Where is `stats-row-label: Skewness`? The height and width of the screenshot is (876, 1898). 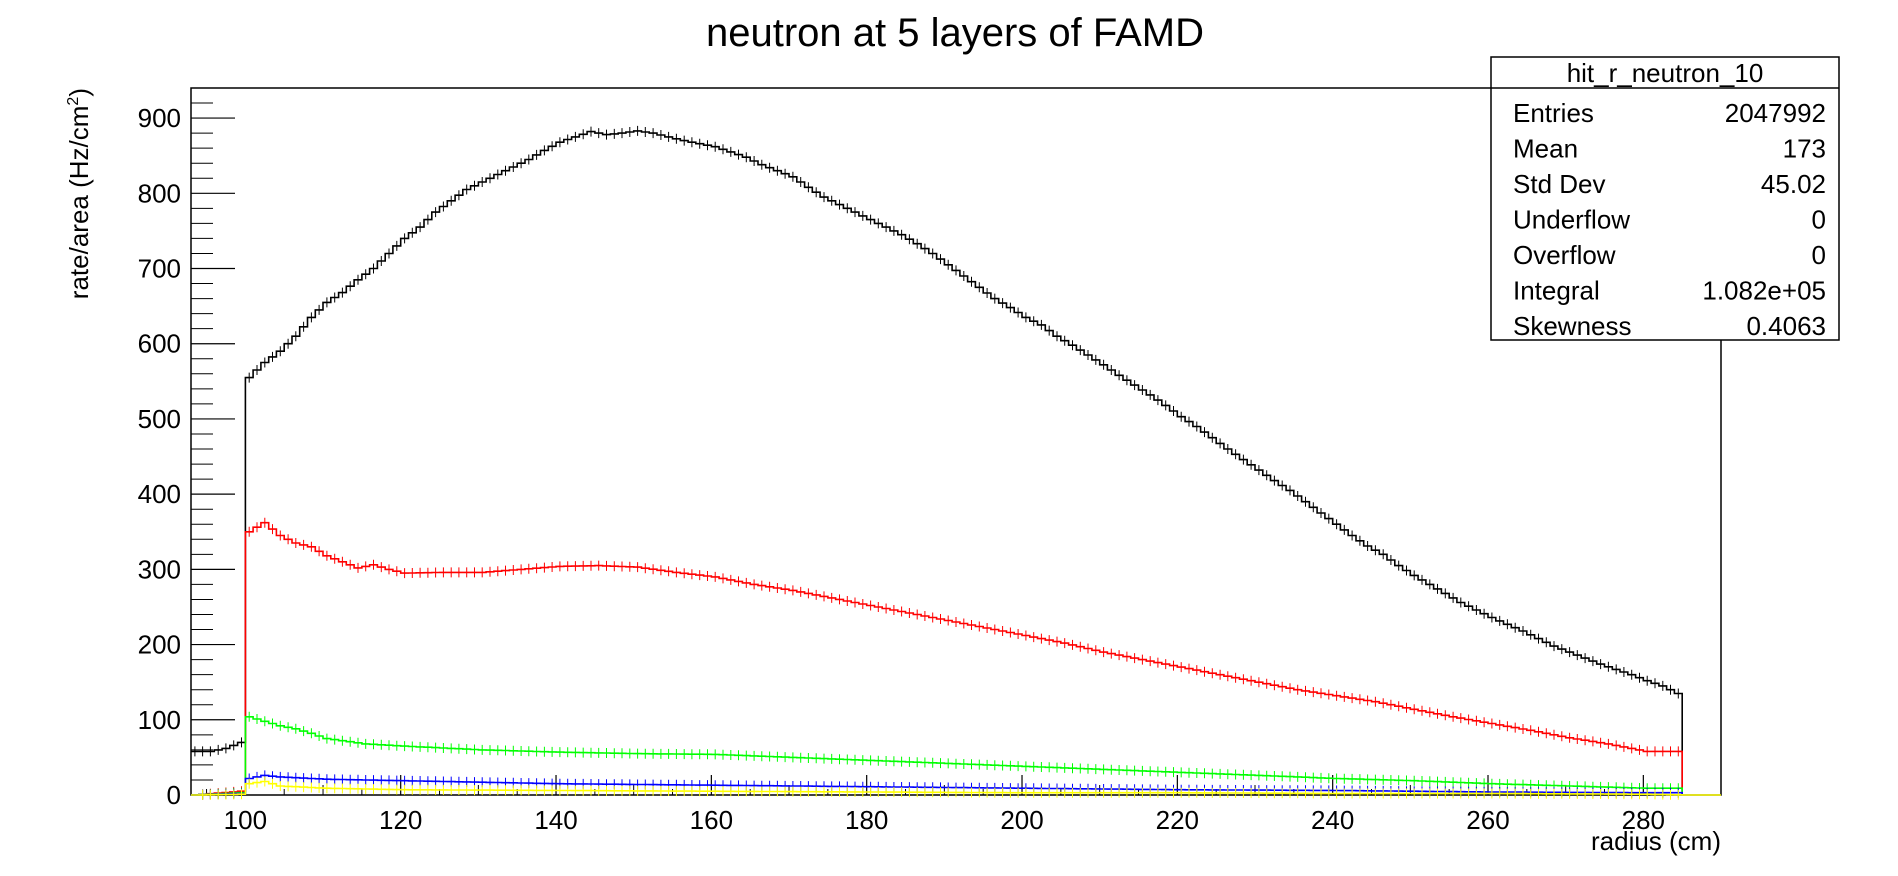 stats-row-label: Skewness is located at coordinates (1572, 326).